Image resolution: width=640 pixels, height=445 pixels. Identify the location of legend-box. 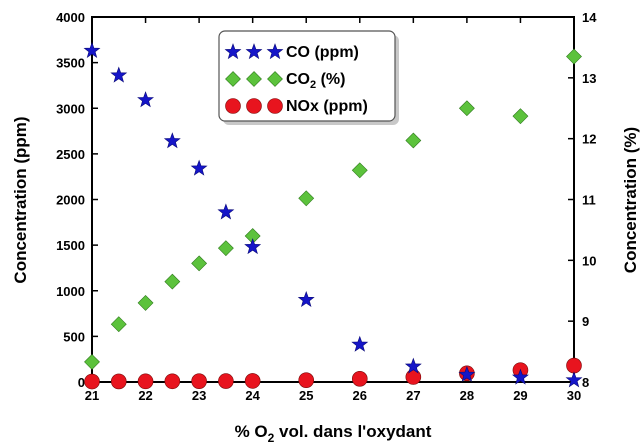
(307, 76).